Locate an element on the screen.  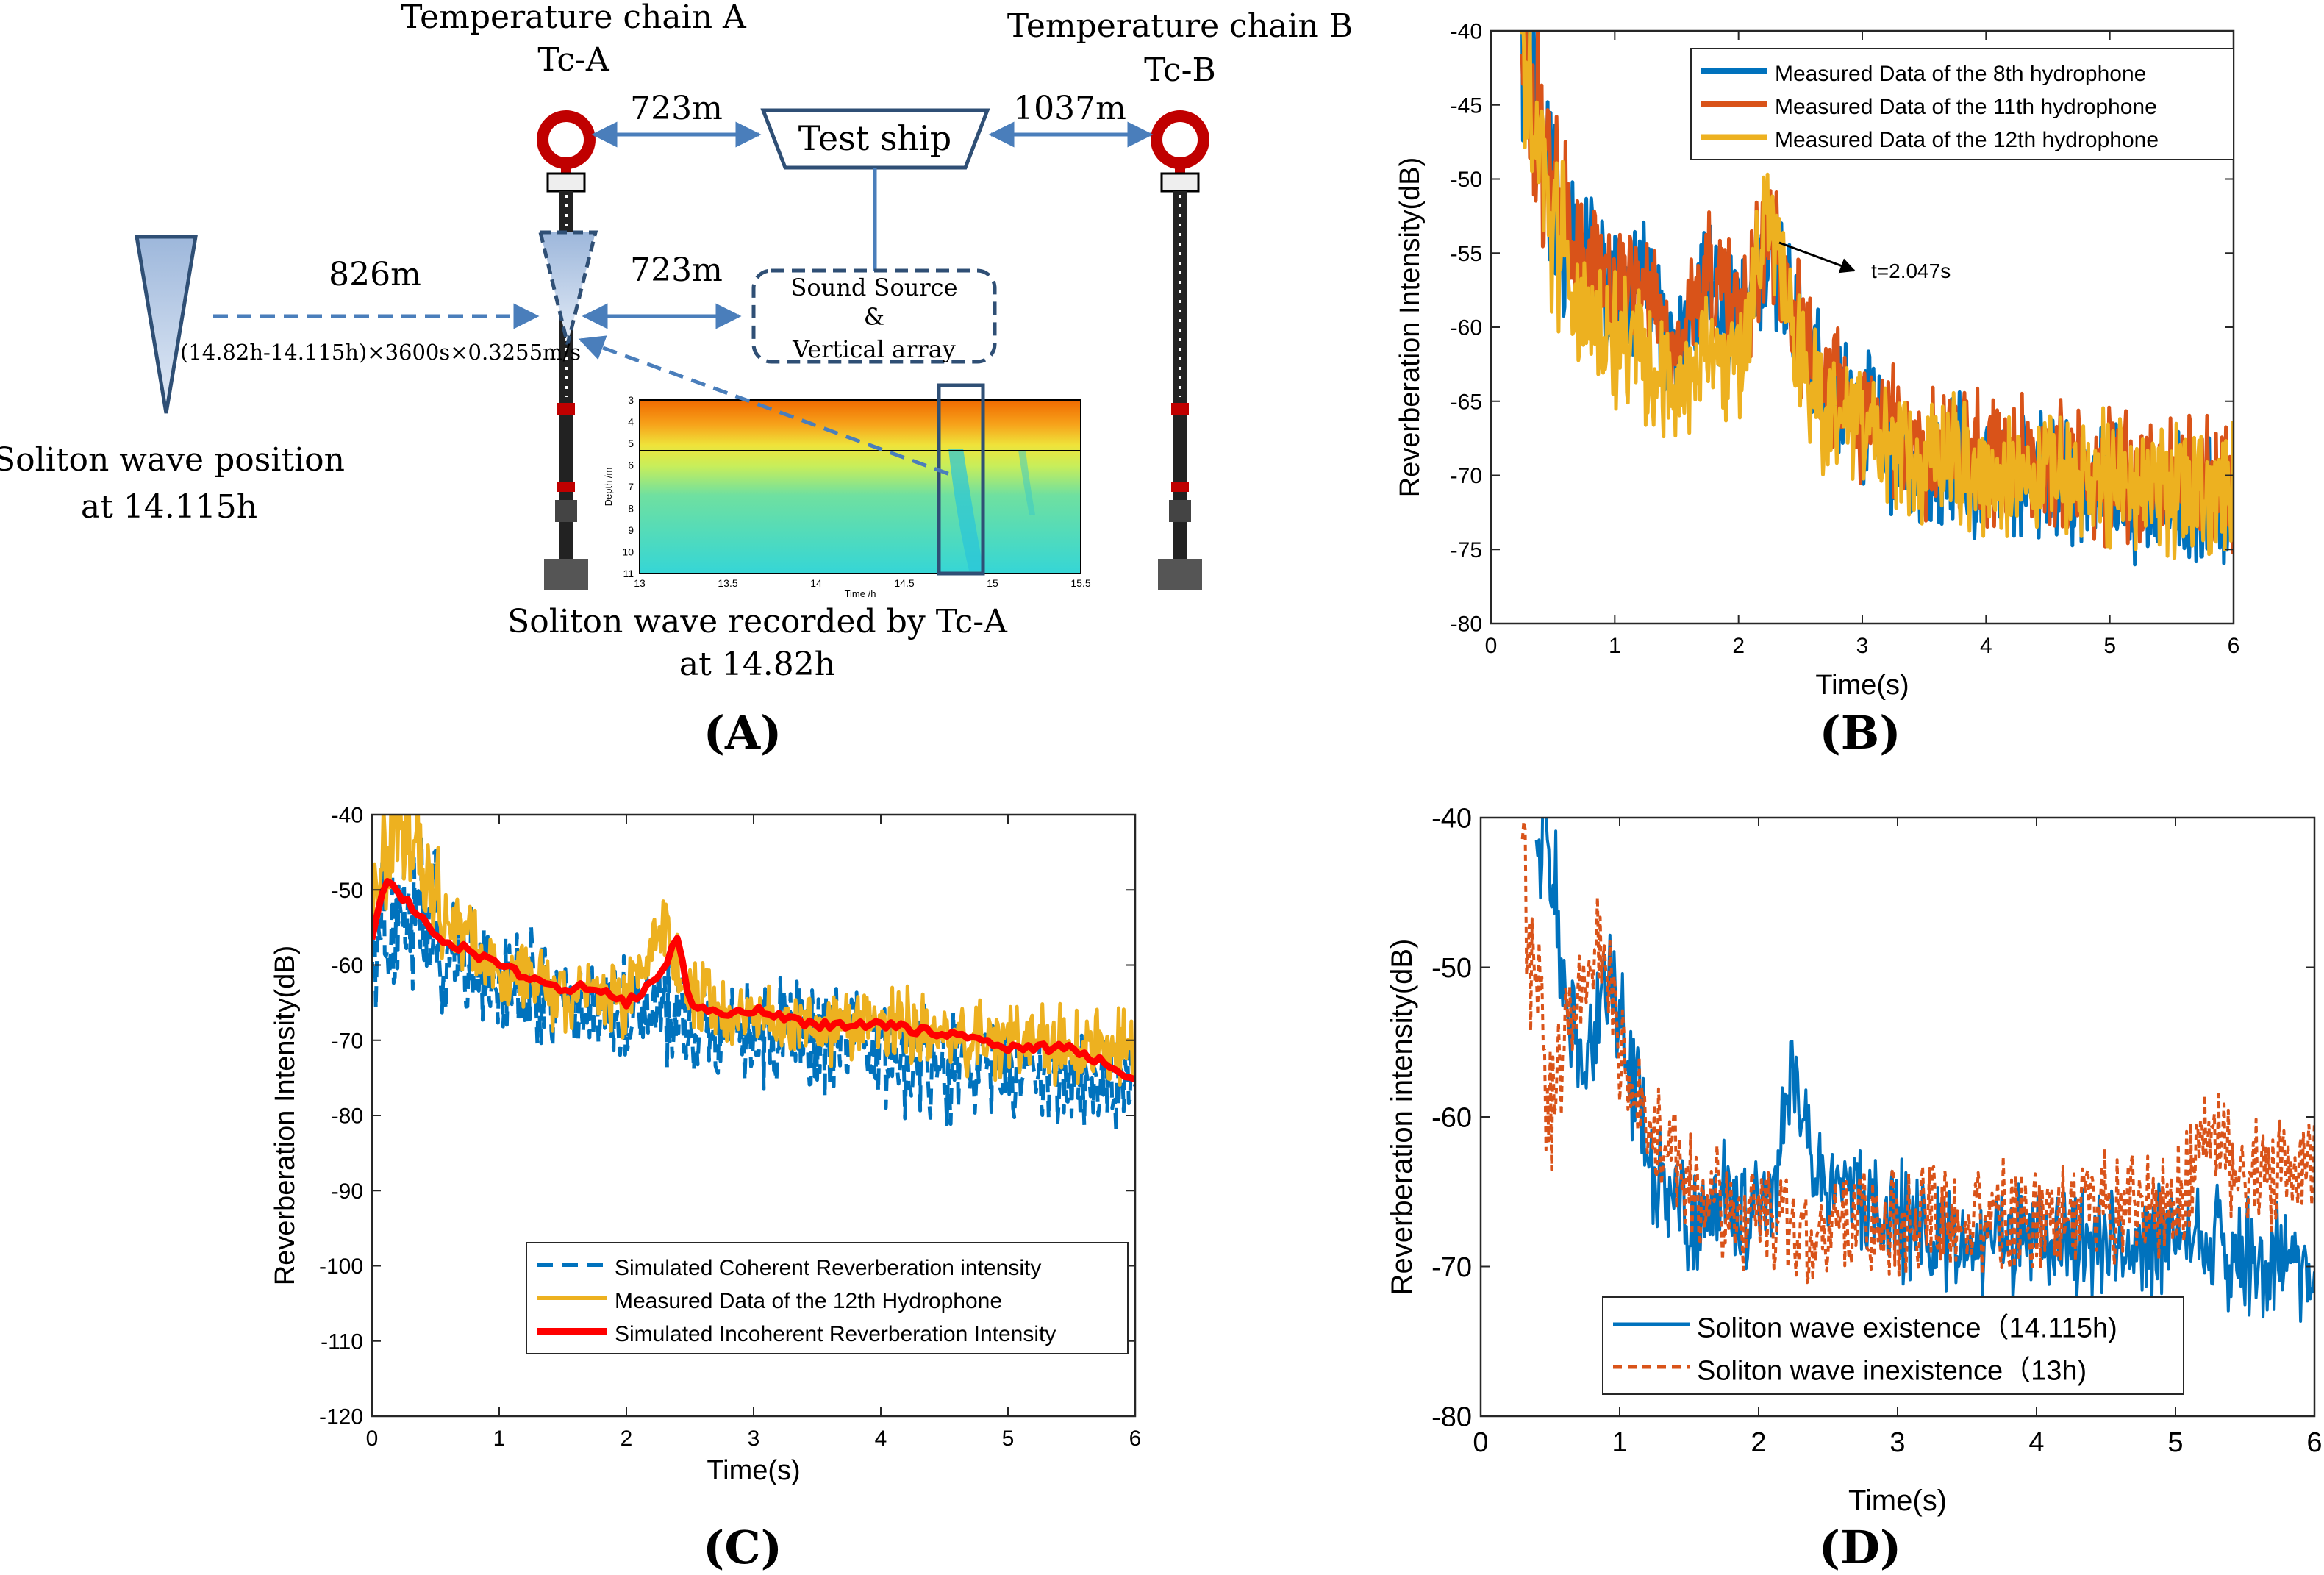
heatmap-soliton-streak is located at coordinates (966, 510).